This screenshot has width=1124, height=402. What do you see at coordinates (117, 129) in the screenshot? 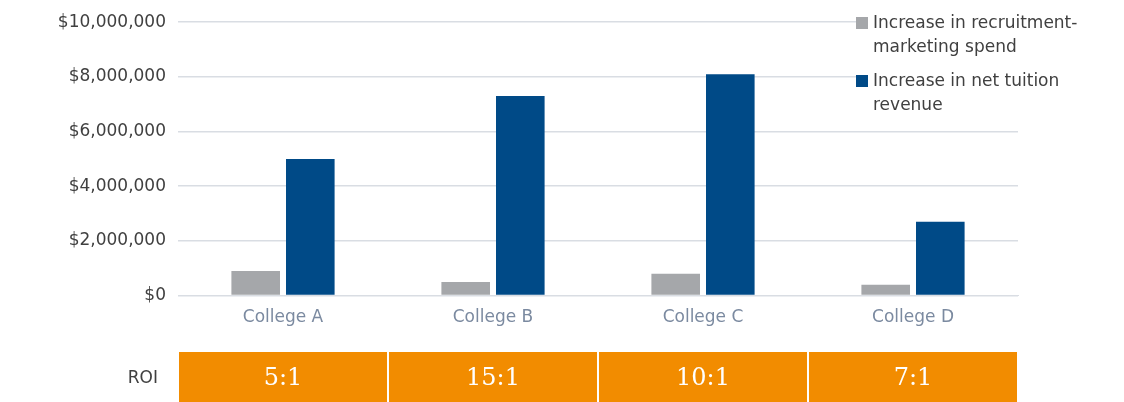
I see `y-tick-label: $6,000,000` at bounding box center [117, 129].